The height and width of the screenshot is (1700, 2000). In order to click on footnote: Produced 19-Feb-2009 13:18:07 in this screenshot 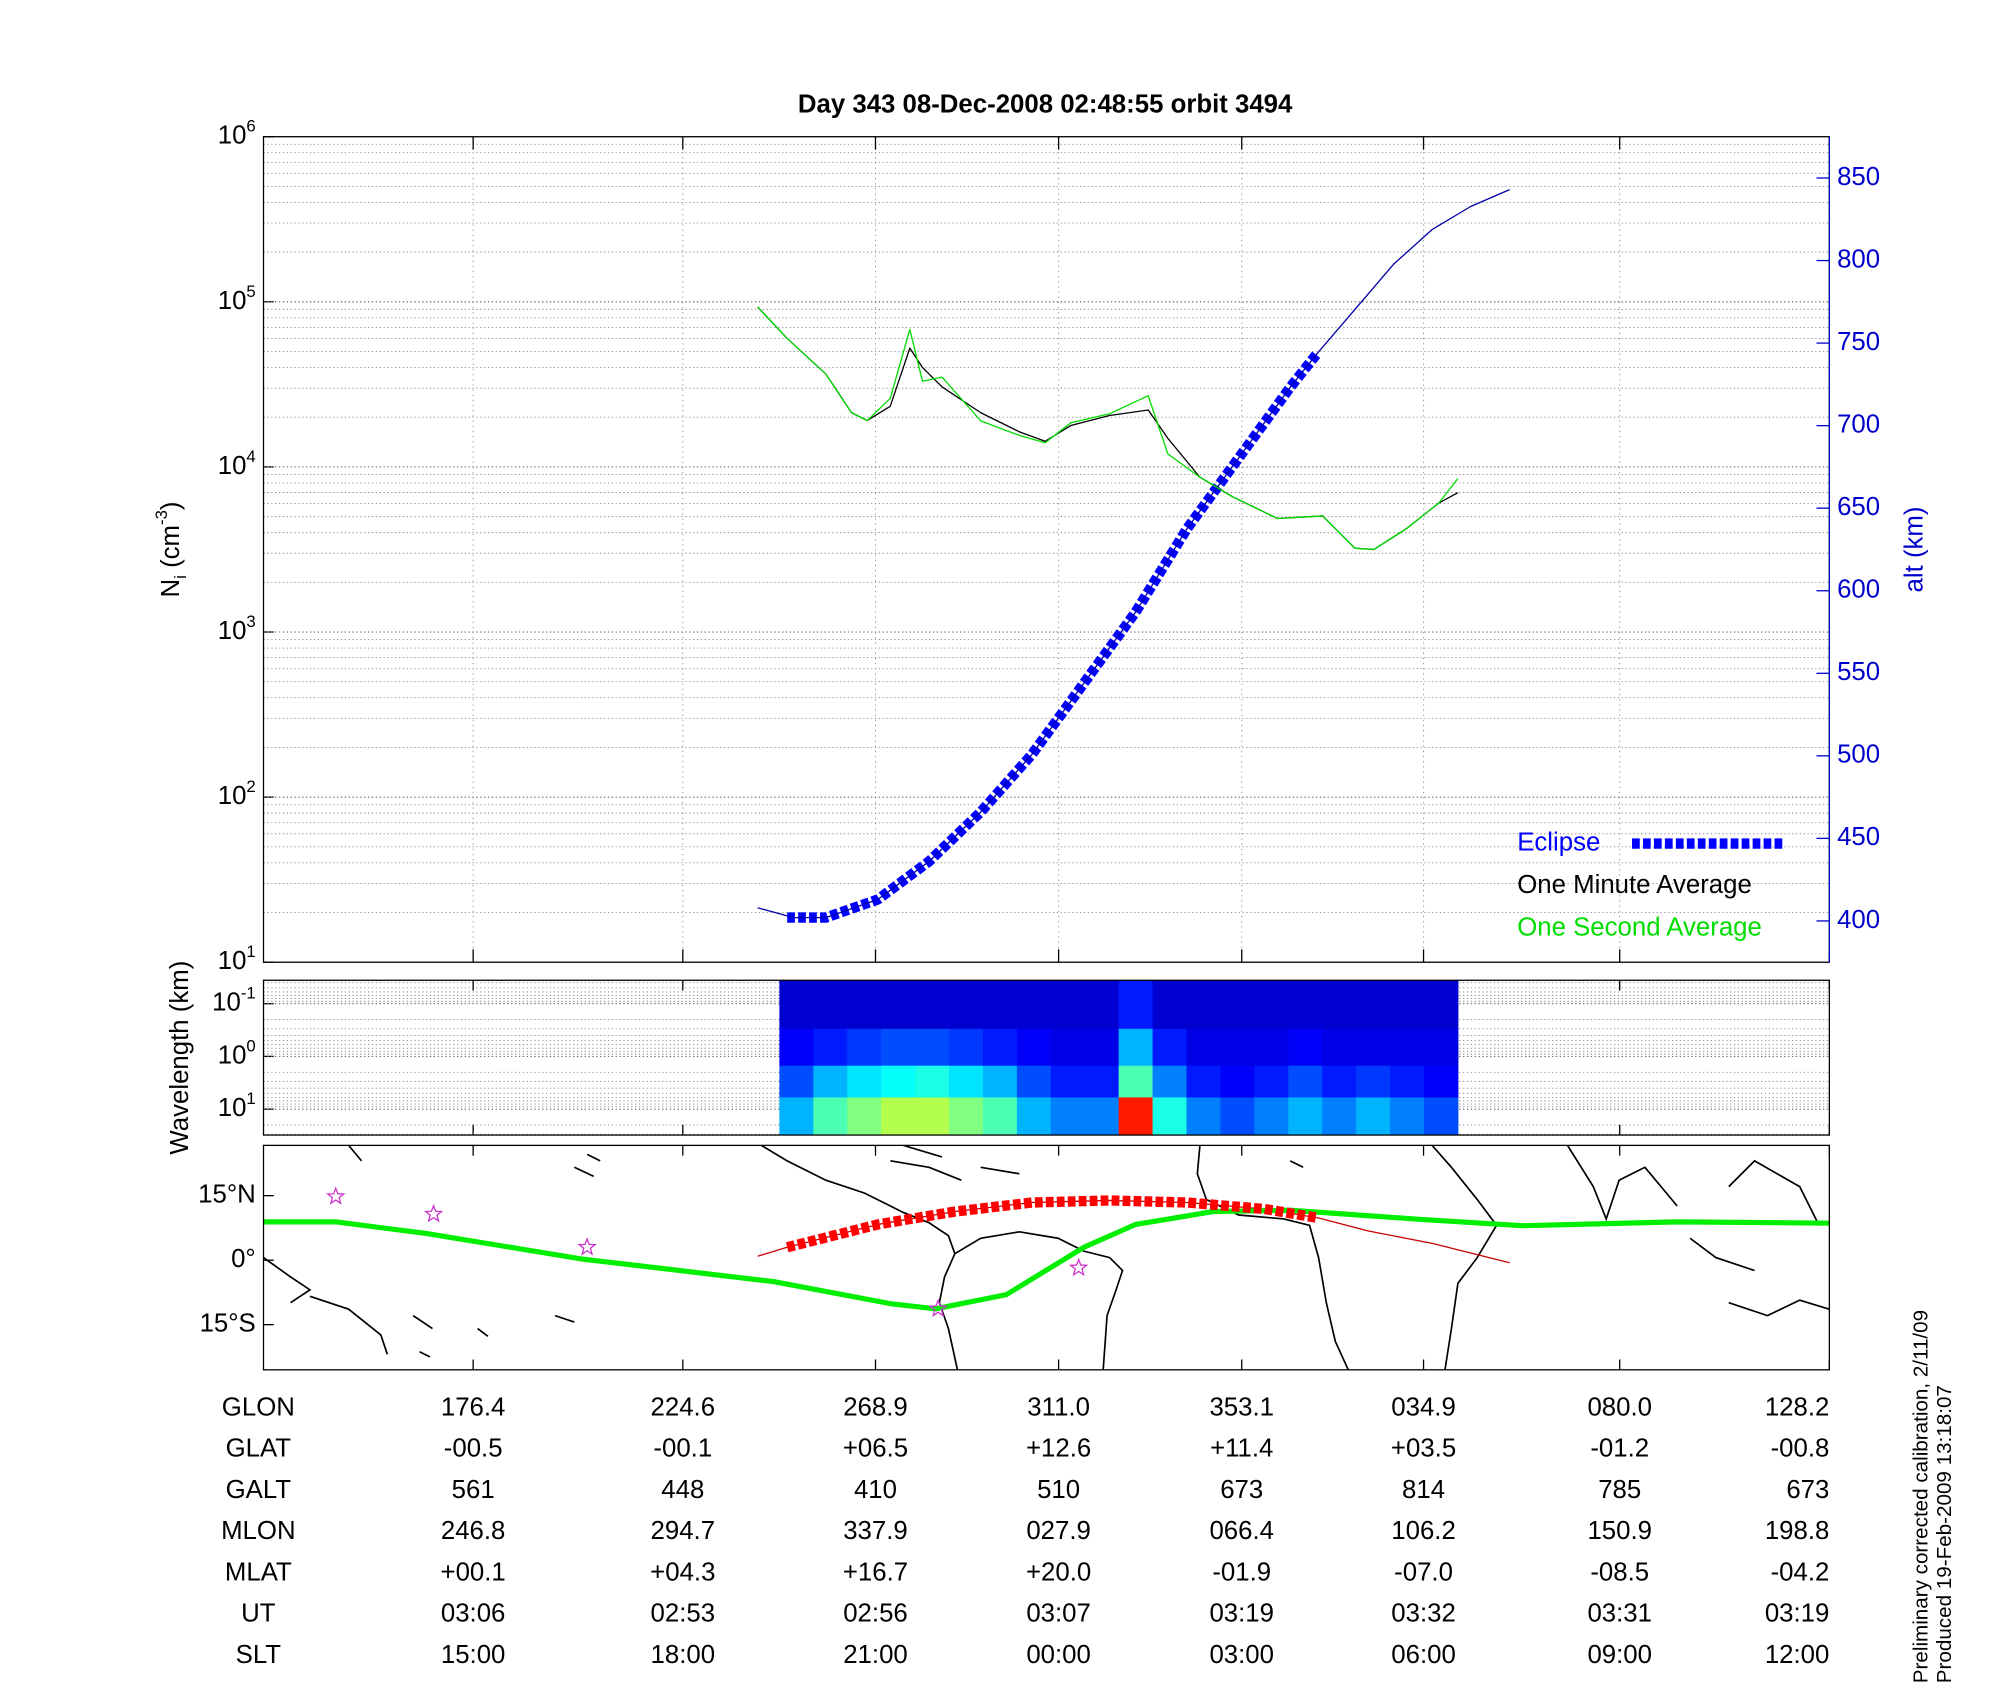, I will do `click(1944, 1534)`.